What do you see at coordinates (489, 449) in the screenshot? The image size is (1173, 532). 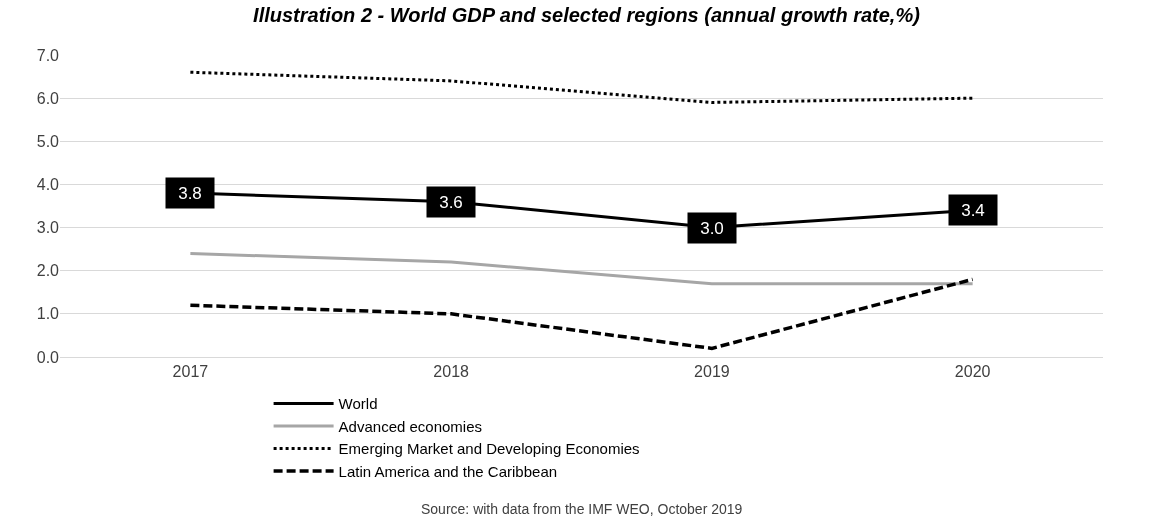 I see `legend-label: Emerging Market and Developing Economies` at bounding box center [489, 449].